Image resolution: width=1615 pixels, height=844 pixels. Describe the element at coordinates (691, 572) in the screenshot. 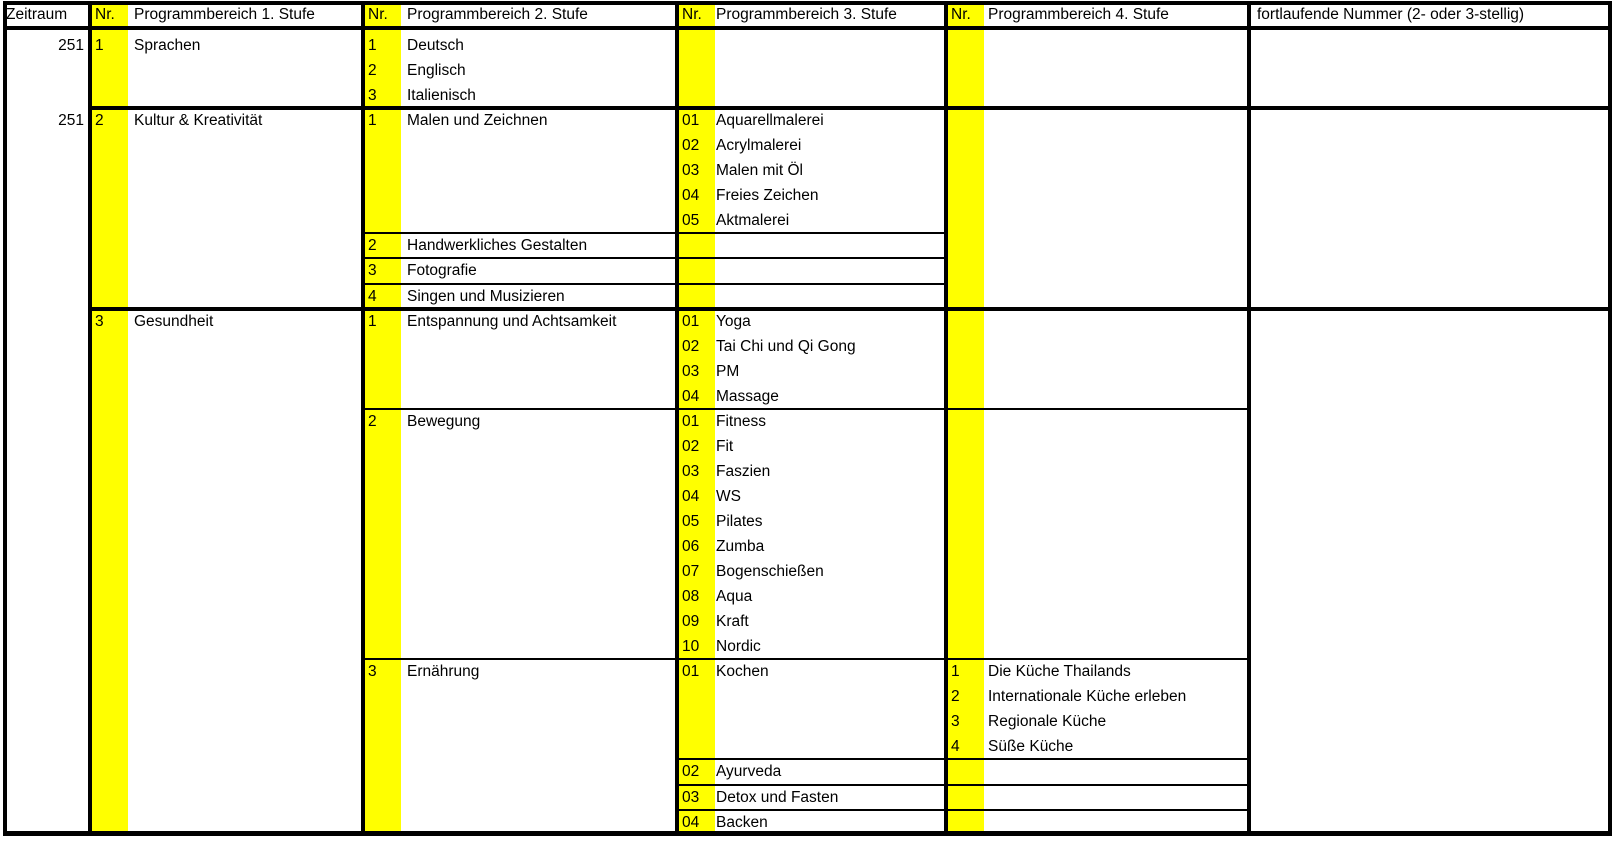

I see `cell-nr-stufe3: 07` at that location.